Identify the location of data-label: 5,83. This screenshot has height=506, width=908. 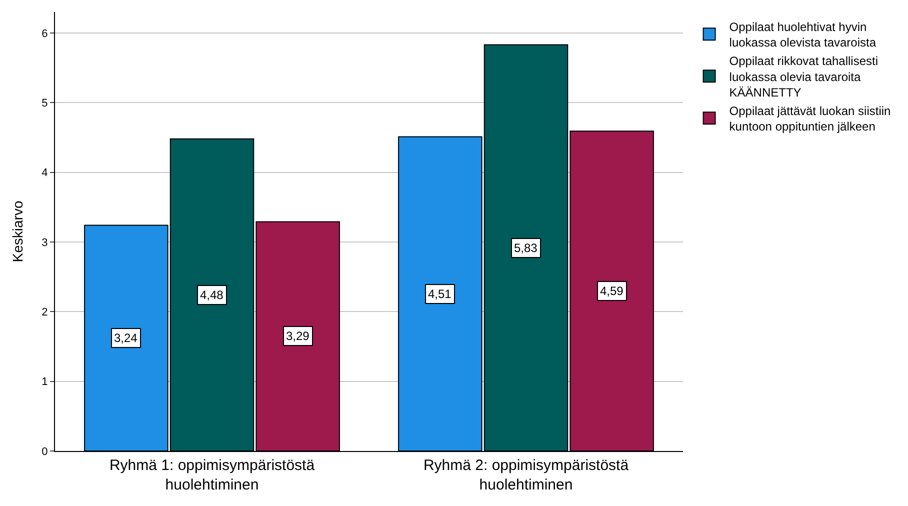
(526, 248).